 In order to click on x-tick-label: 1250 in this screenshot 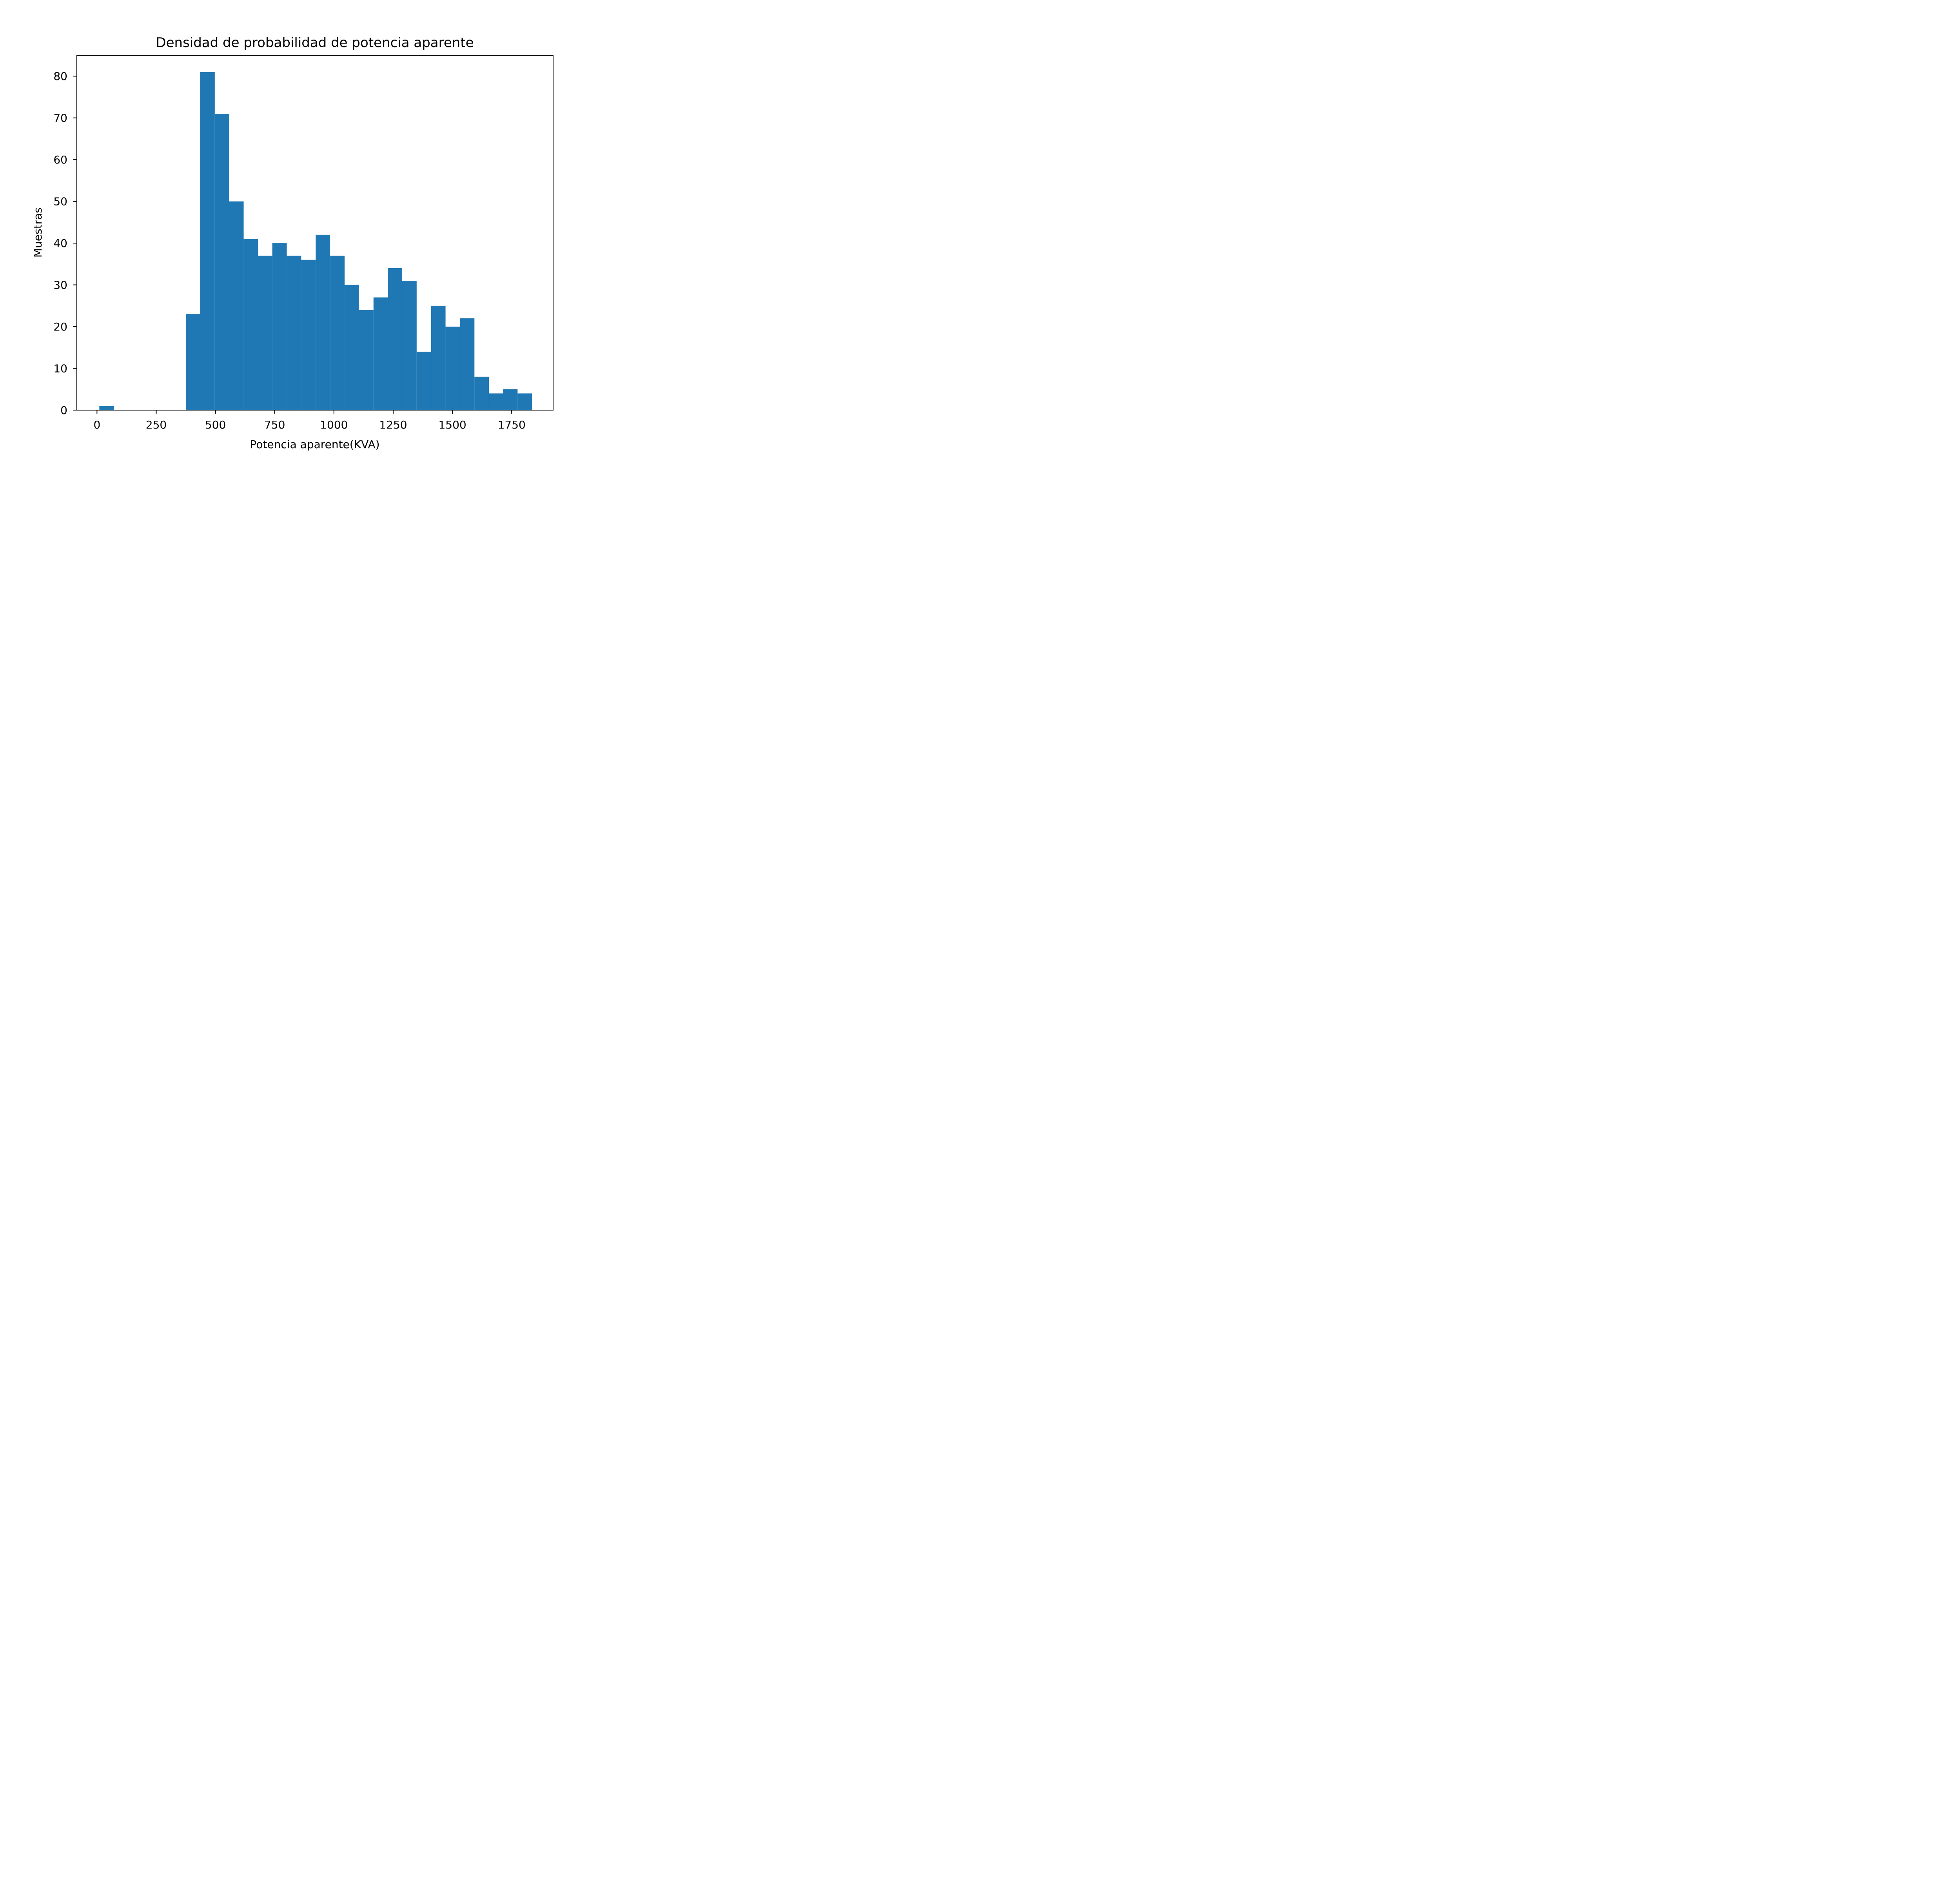, I will do `click(393, 424)`.